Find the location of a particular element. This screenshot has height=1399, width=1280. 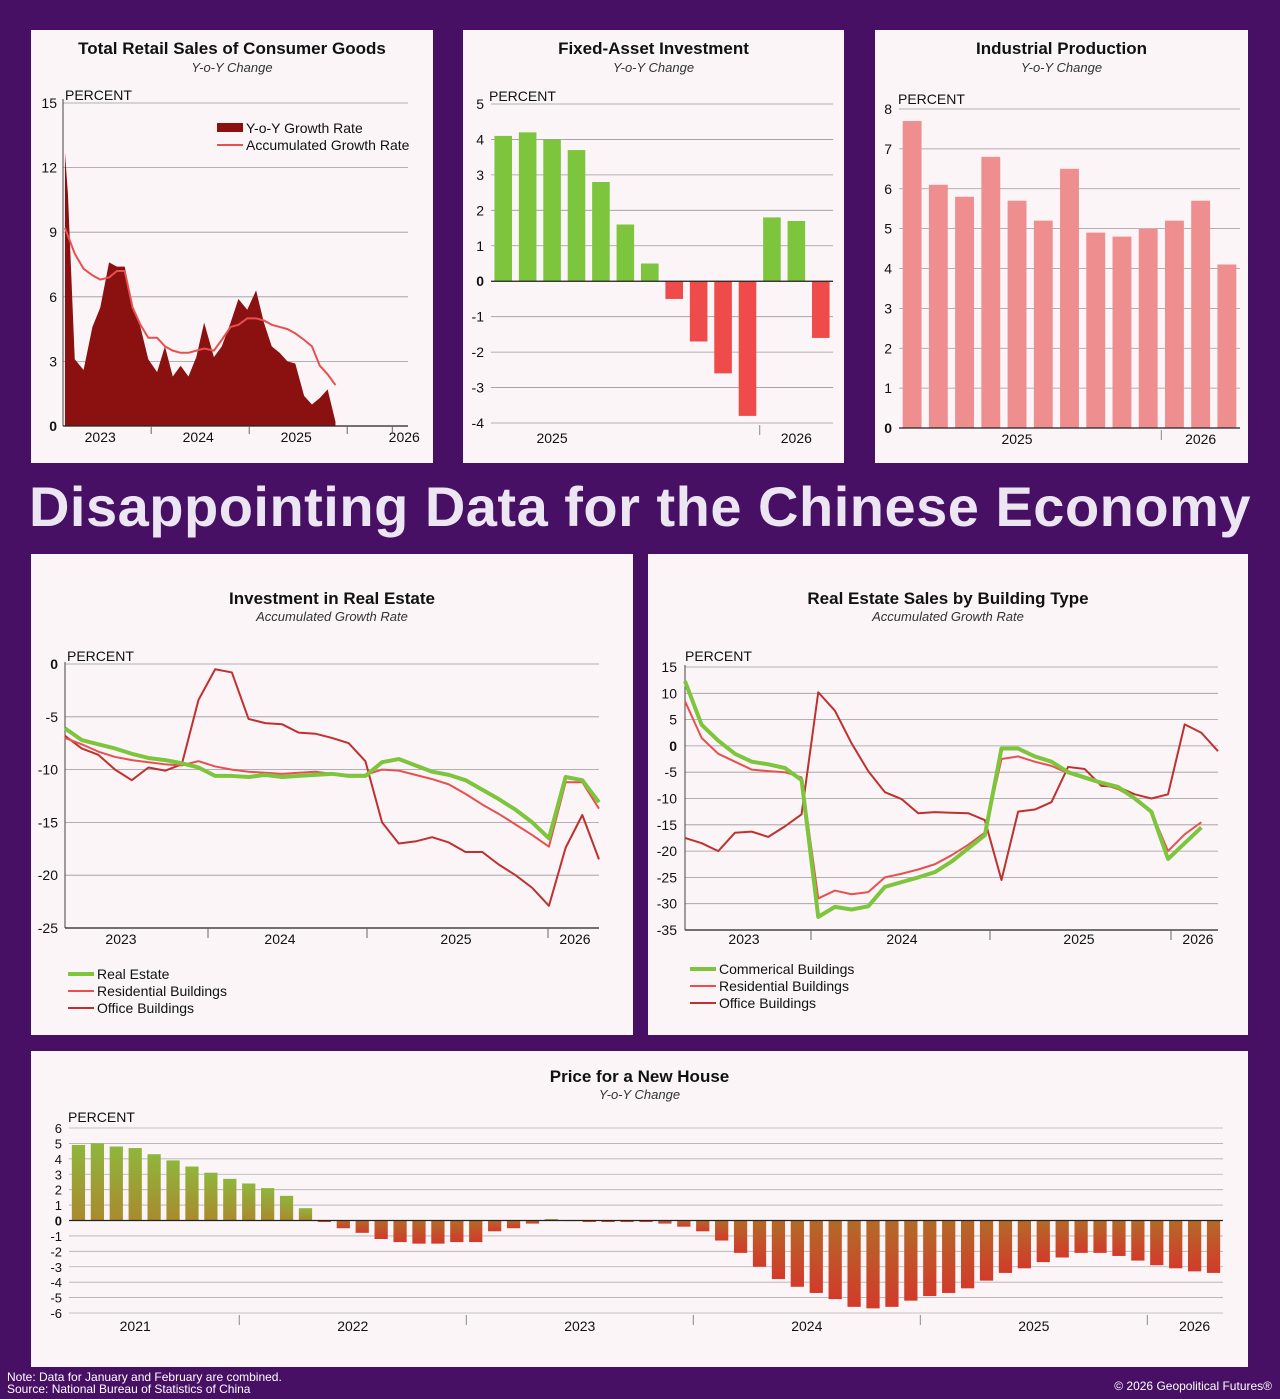

chart-title: Industrial Production is located at coordinates (1061, 48).